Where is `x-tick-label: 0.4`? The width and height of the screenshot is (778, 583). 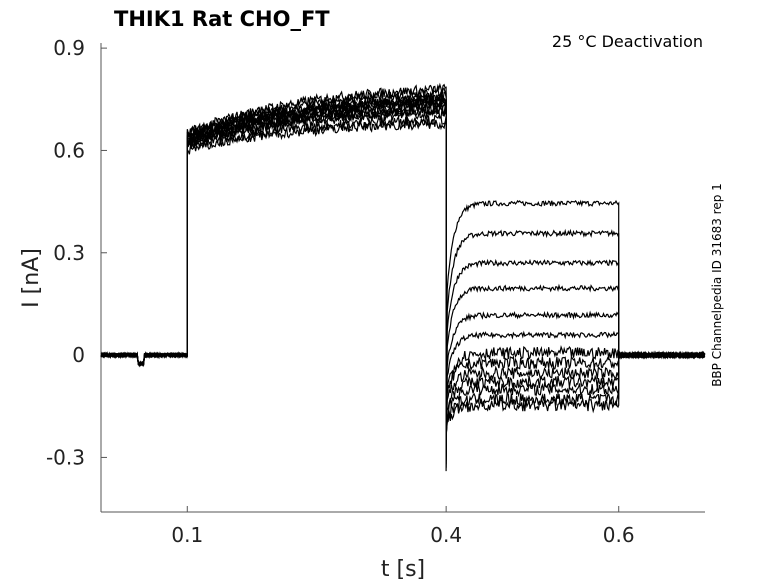
x-tick-label: 0.4 is located at coordinates (446, 535).